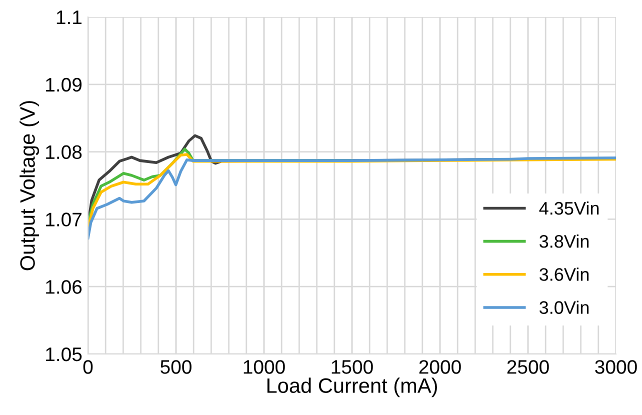  I want to click on x-tick-label: 500, so click(176, 367).